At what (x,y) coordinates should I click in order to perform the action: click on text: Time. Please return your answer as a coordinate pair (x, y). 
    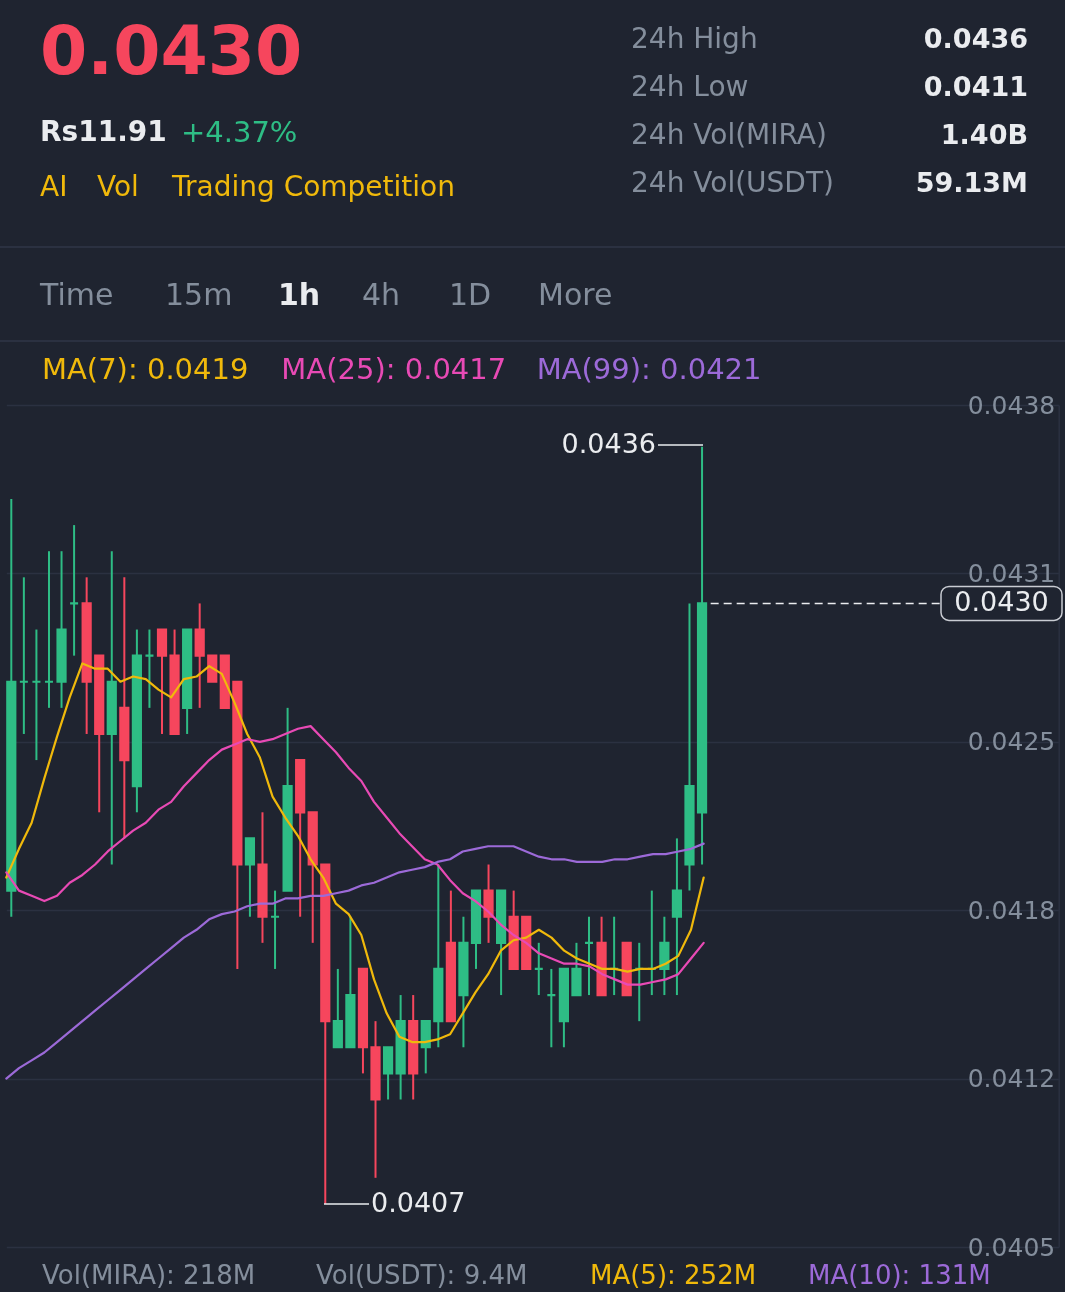
    Looking at the image, I should click on (76, 294).